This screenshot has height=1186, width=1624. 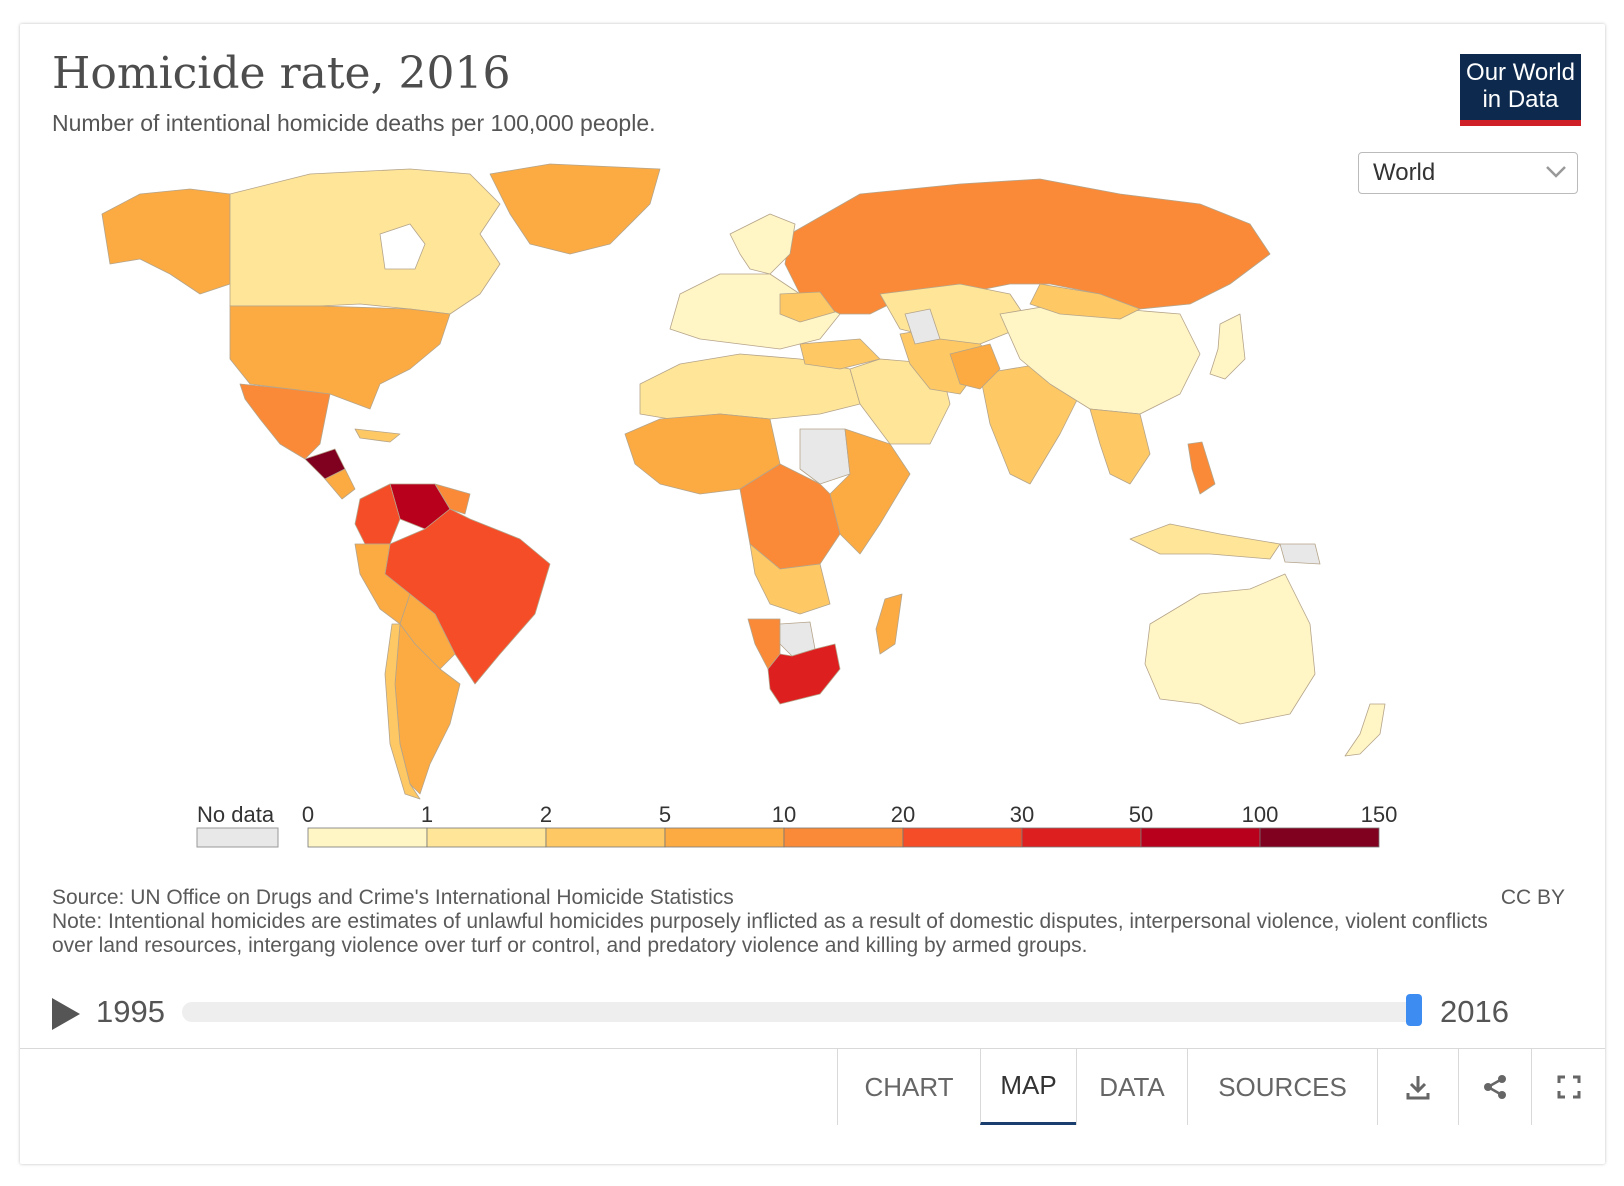 I want to click on country-central-america, so click(x=340, y=484).